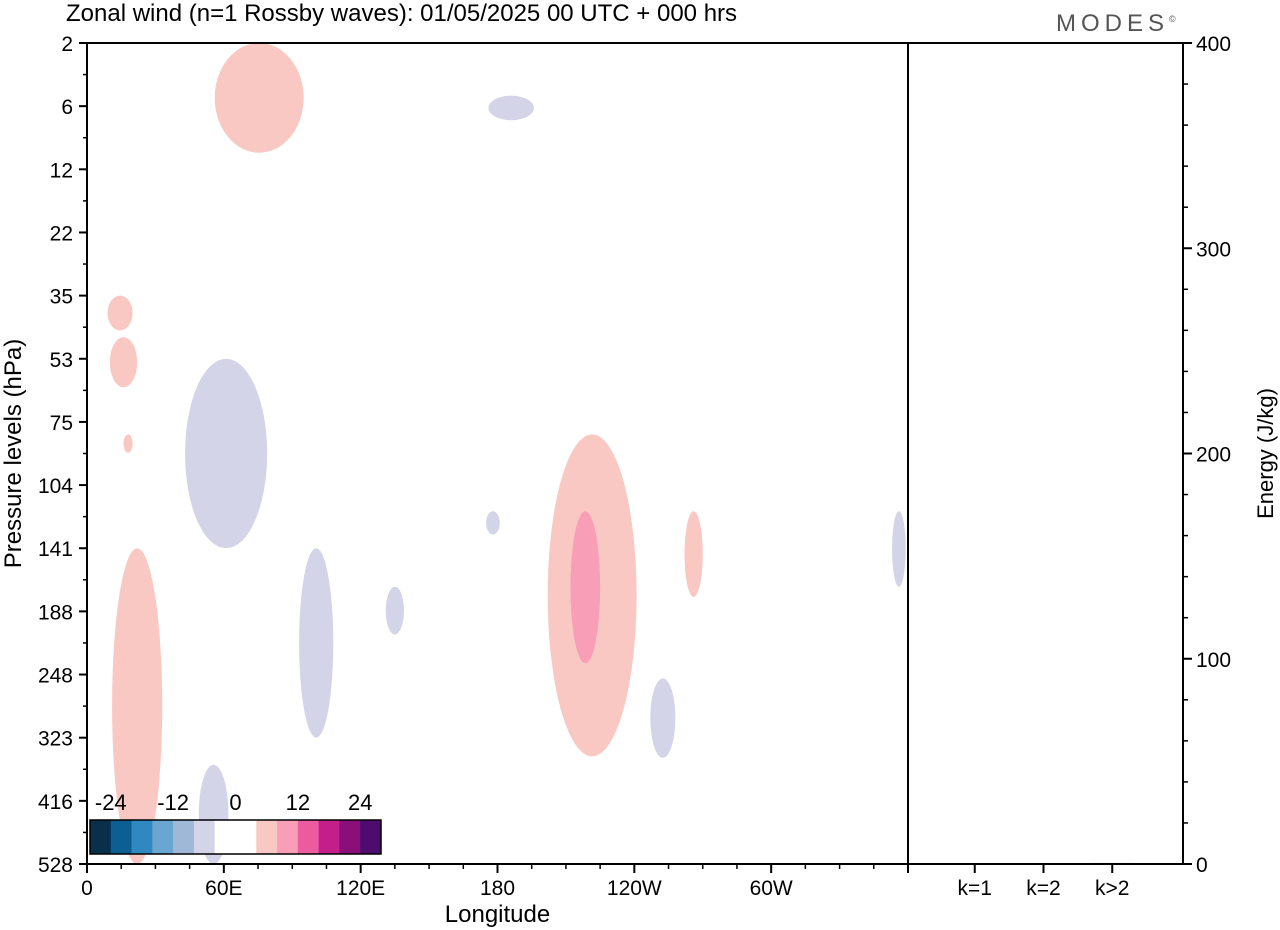 Image resolution: width=1280 pixels, height=930 pixels. Describe the element at coordinates (298, 802) in the screenshot. I see `colorbar-label: 12` at that location.